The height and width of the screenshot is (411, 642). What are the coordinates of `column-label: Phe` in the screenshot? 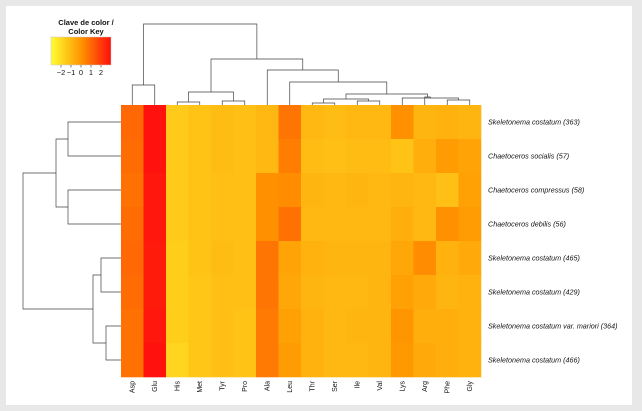 It's located at (447, 387).